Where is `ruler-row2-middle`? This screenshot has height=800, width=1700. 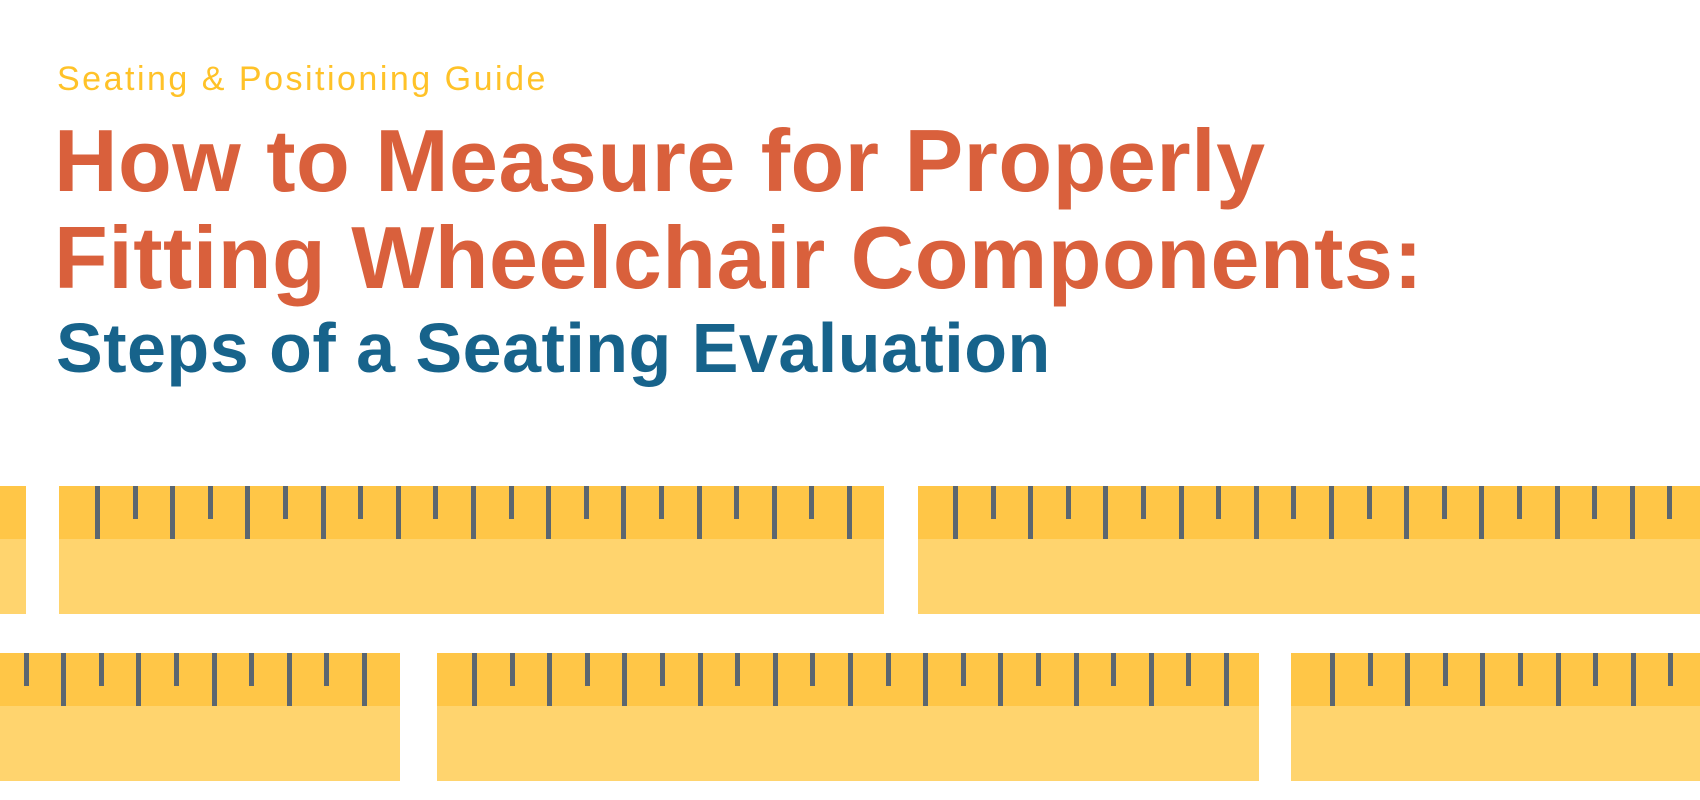 ruler-row2-middle is located at coordinates (848, 717).